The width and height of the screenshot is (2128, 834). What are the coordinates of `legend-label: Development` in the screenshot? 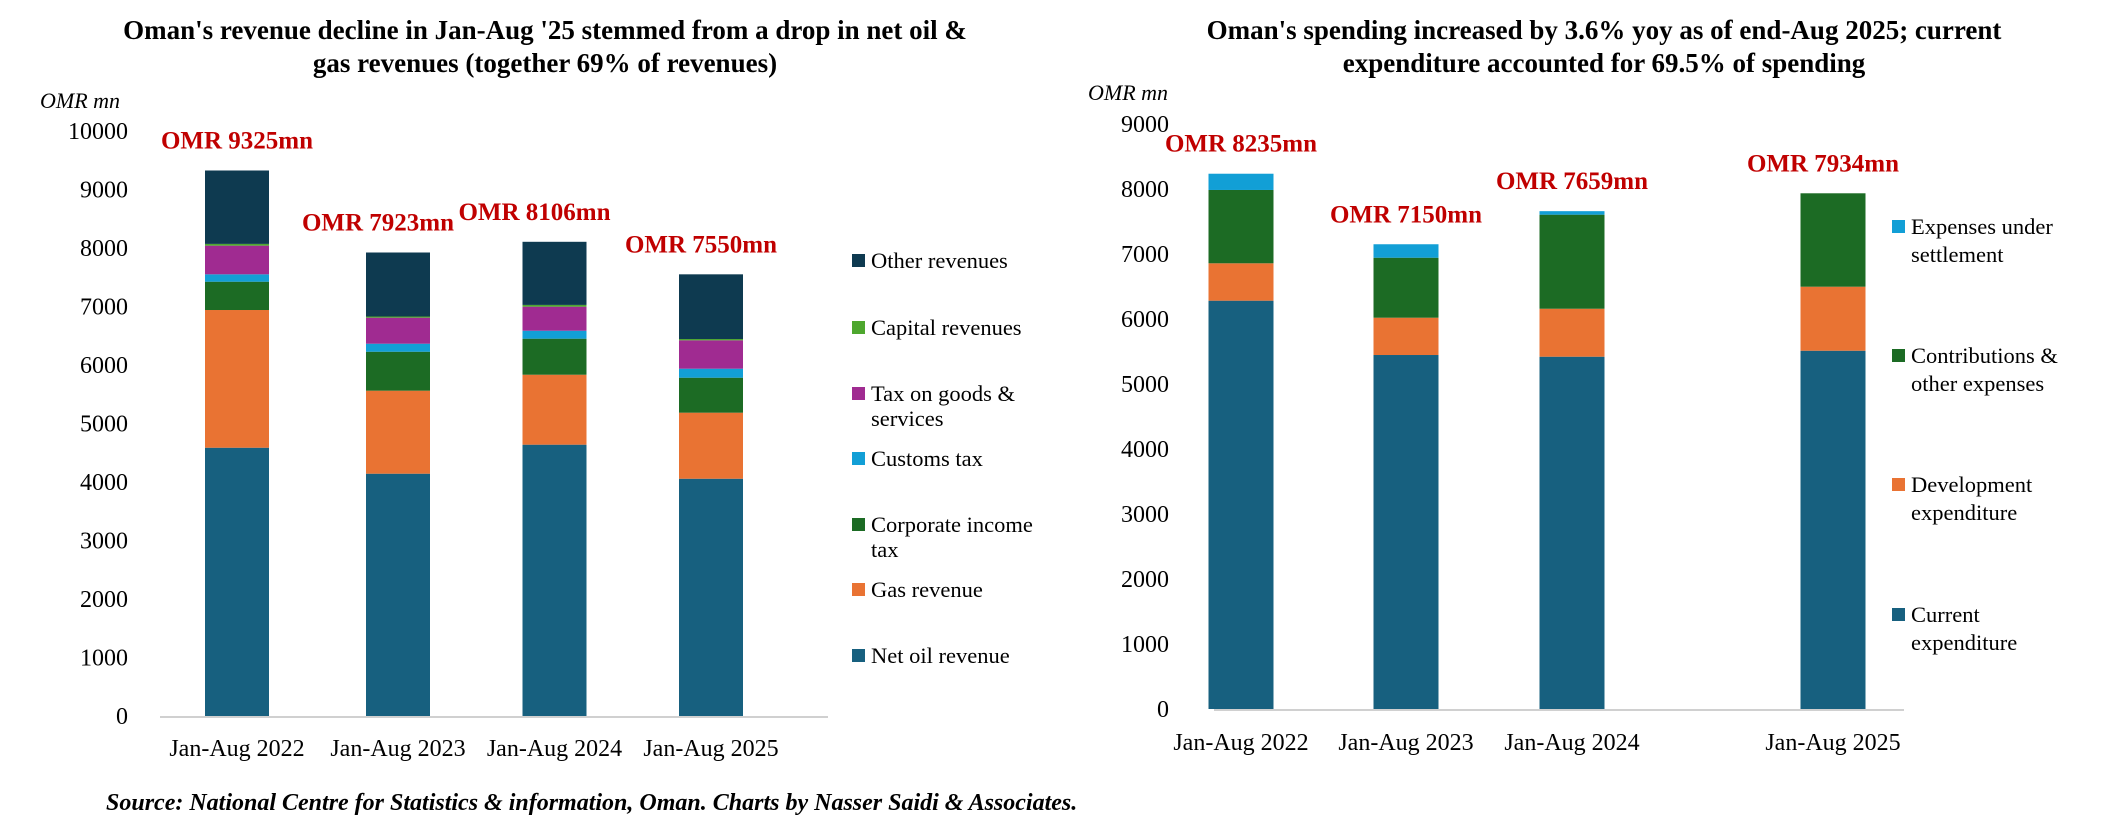 It's located at (1972, 484).